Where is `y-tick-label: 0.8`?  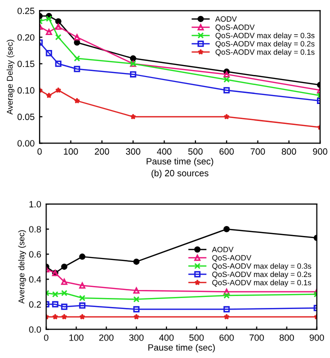 y-tick-label: 0.8 is located at coordinates (35, 229).